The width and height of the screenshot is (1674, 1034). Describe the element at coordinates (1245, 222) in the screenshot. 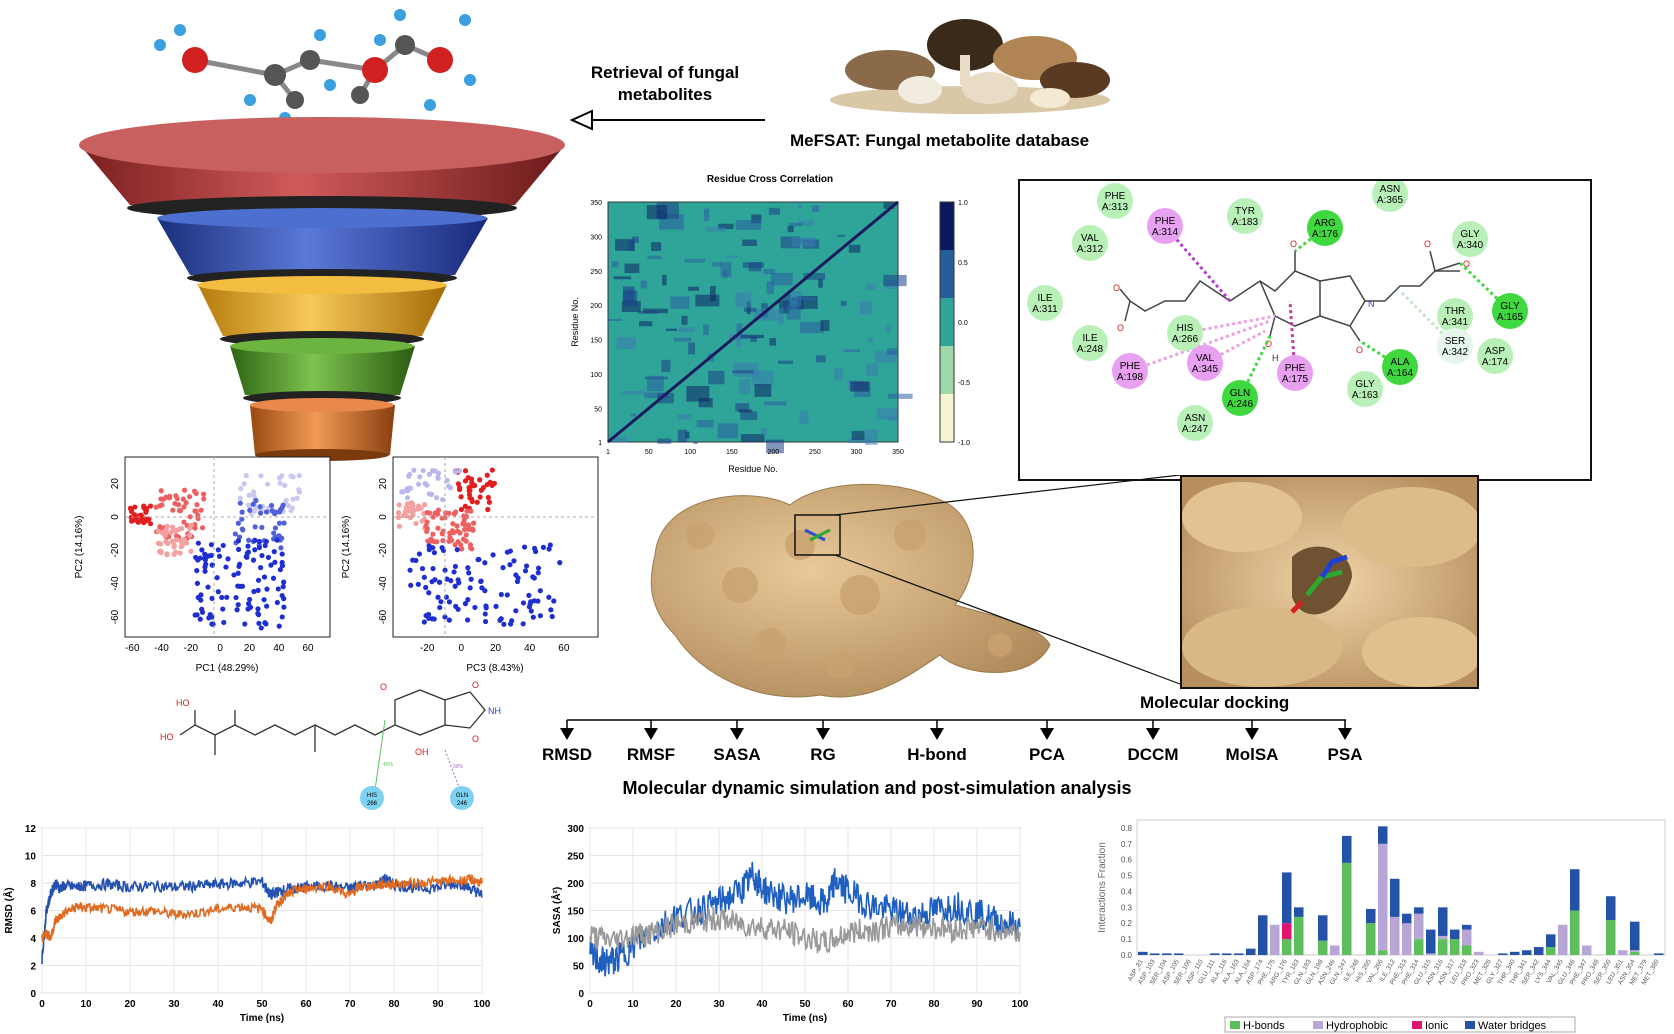

I see `residue-number: A:183` at that location.